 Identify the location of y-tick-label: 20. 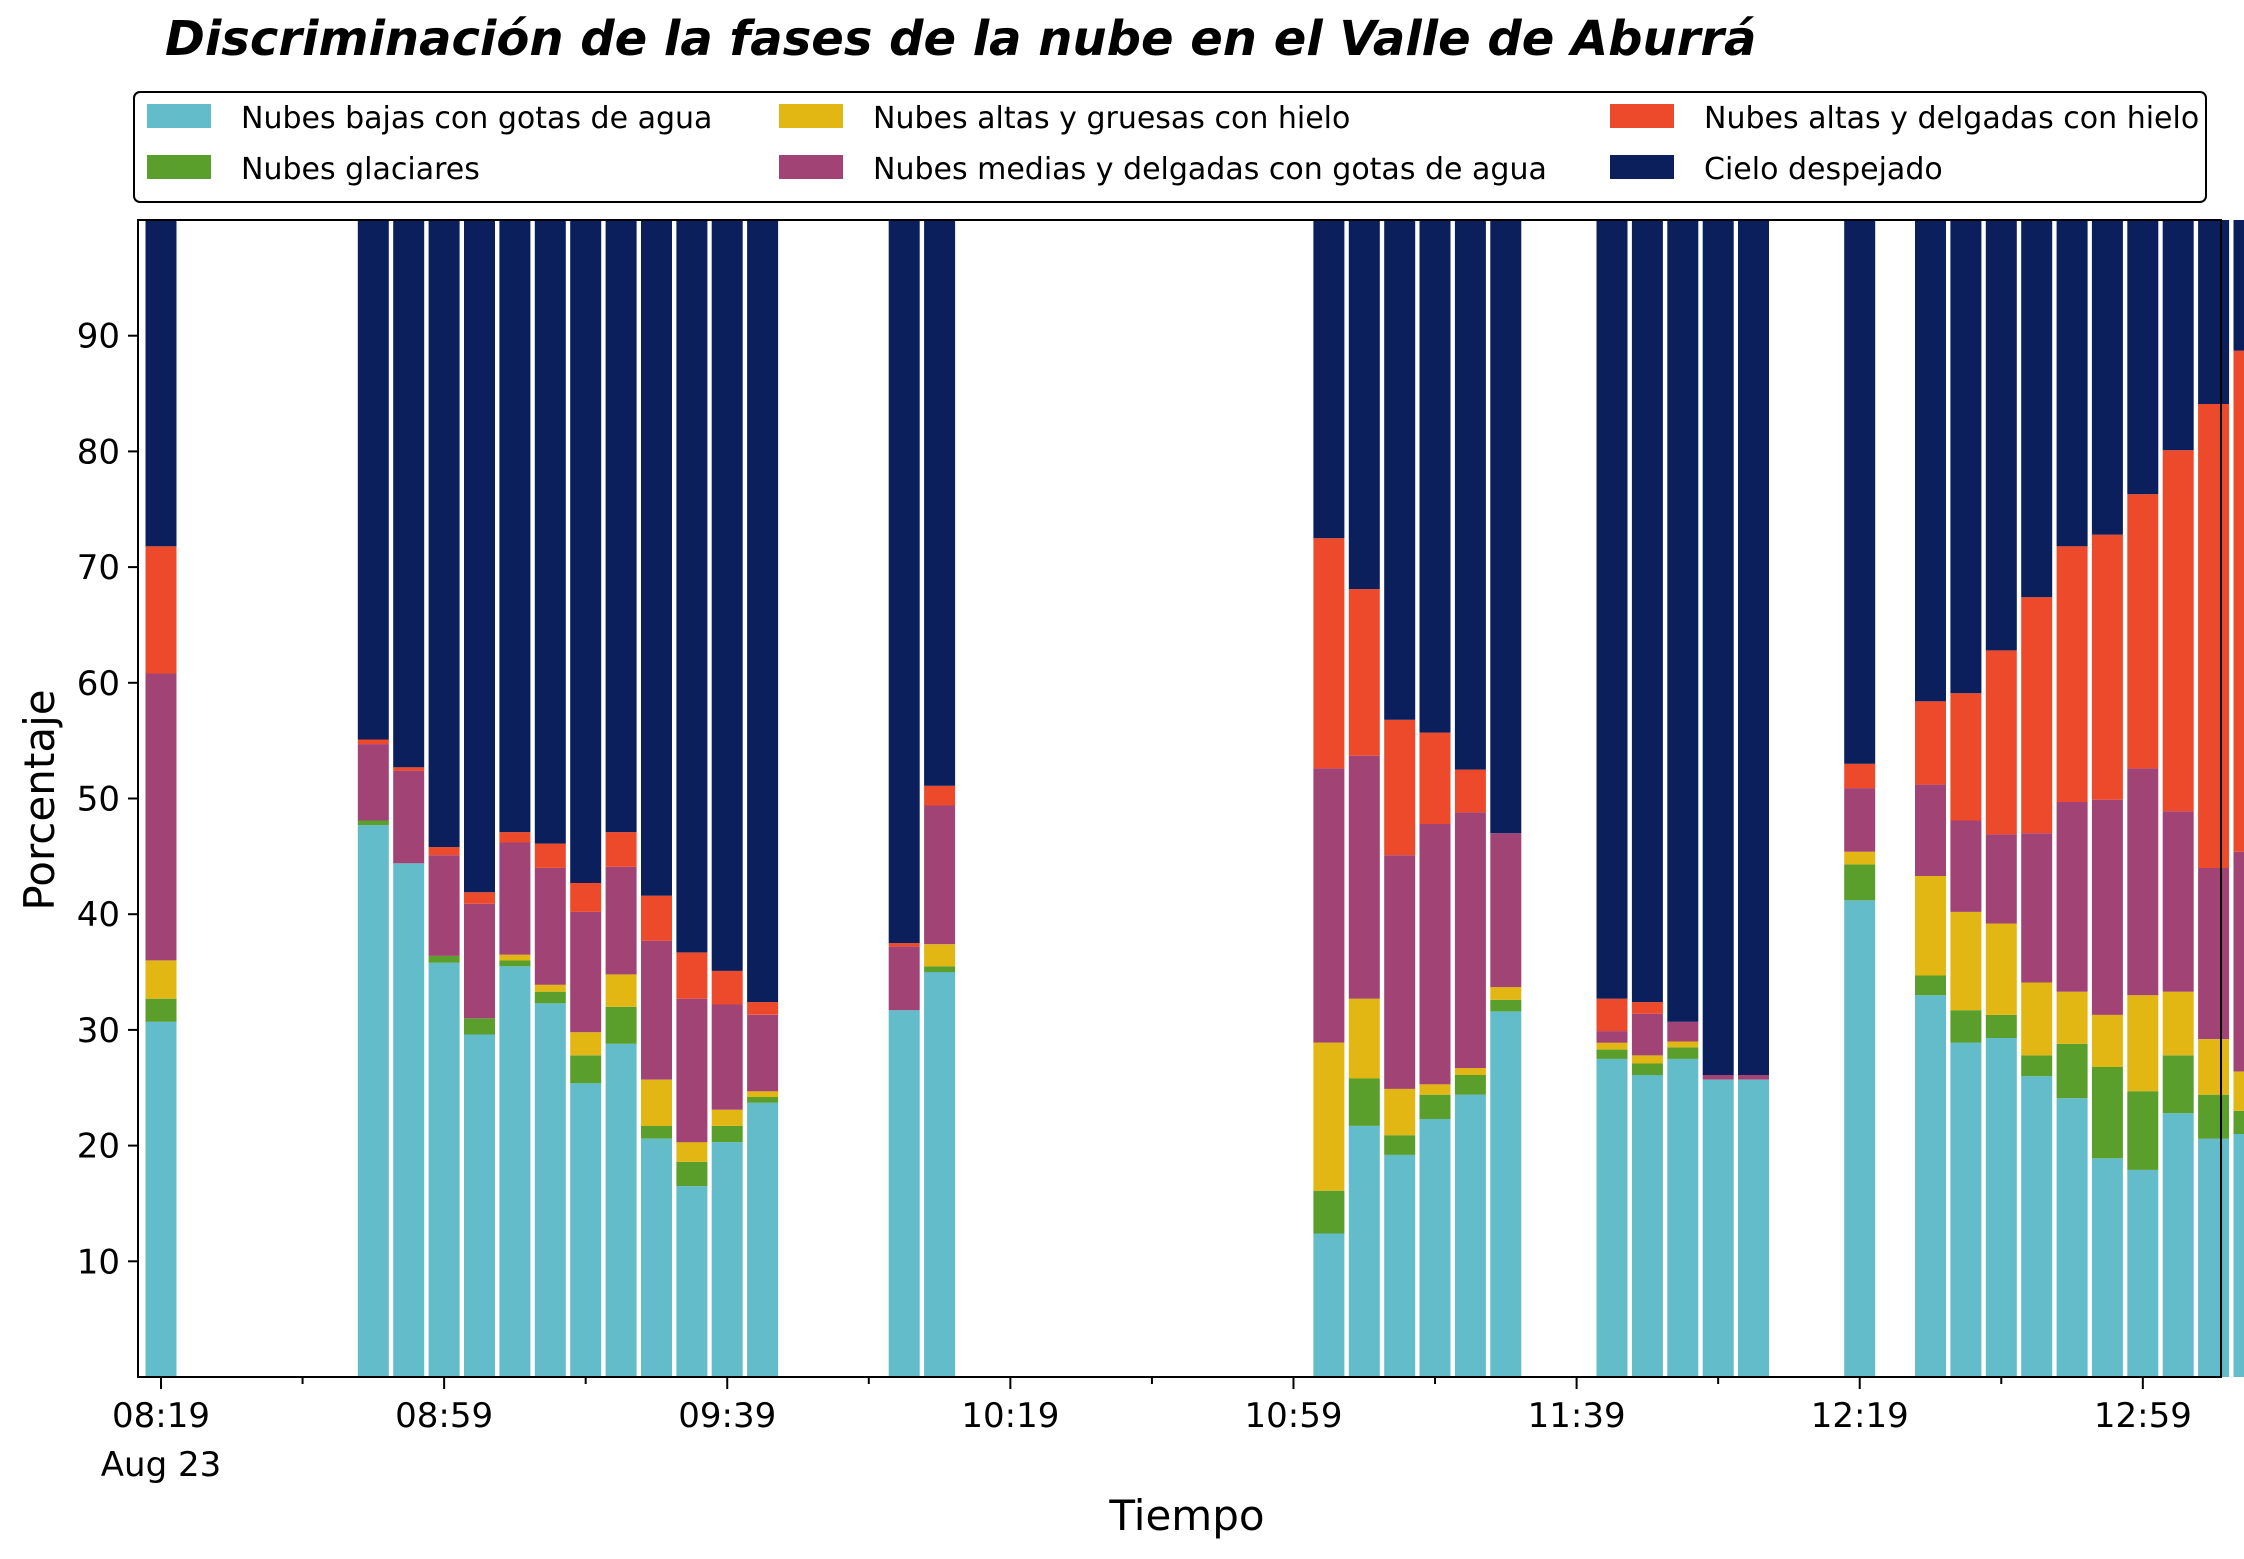
(98, 1147).